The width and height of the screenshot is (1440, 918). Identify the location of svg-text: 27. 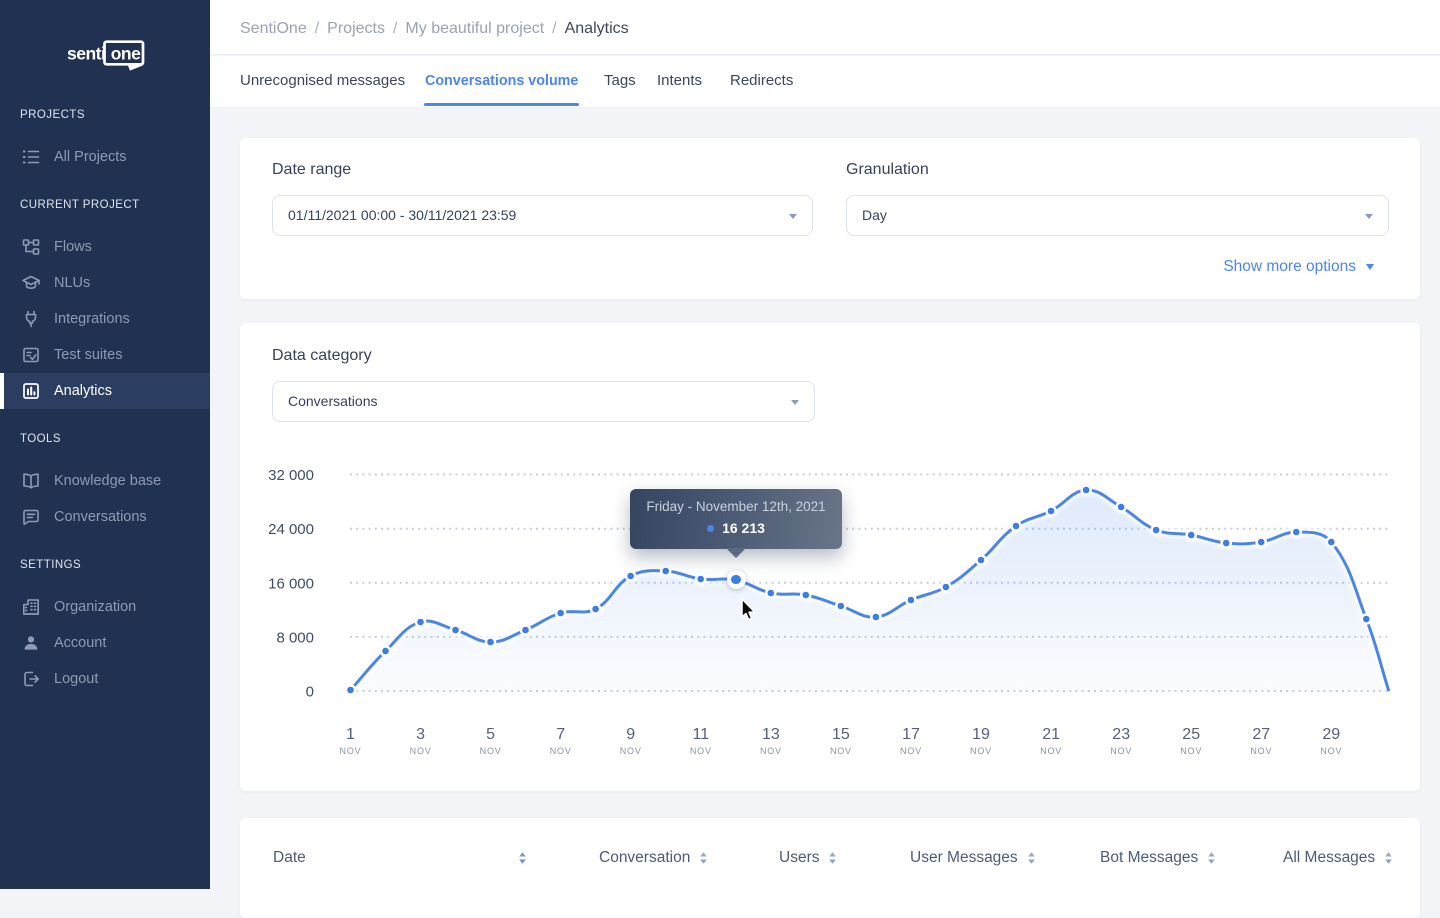
(1261, 734).